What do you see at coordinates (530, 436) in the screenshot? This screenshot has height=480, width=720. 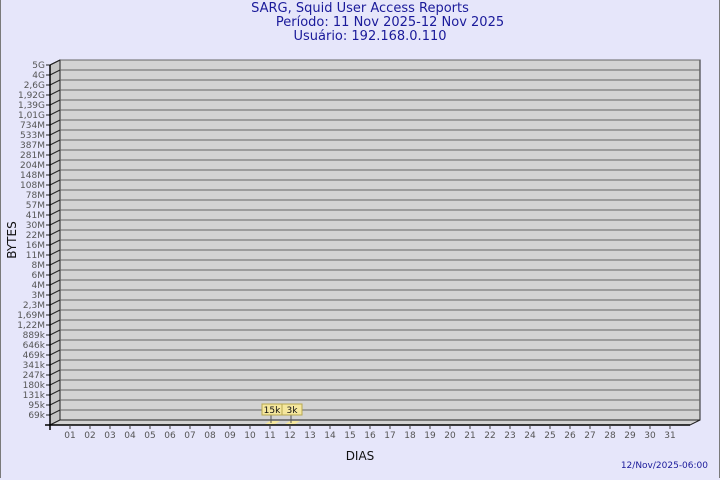 I see `x-tick-label: 24` at bounding box center [530, 436].